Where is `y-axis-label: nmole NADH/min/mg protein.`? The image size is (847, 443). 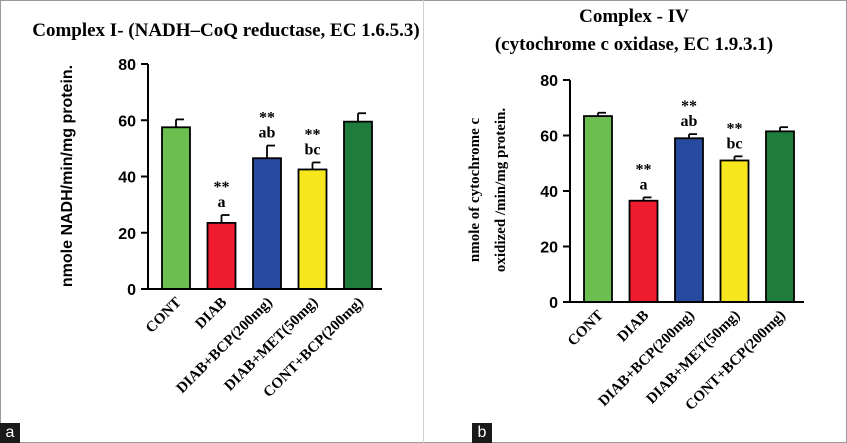 y-axis-label: nmole NADH/min/mg protein. is located at coordinates (67, 176).